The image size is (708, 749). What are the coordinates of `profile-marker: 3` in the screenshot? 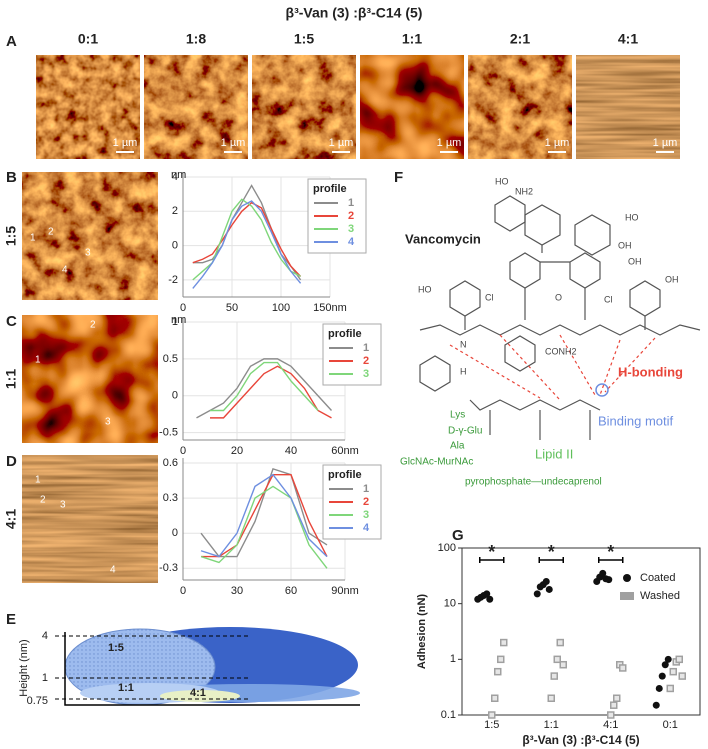 It's located at (63, 505).